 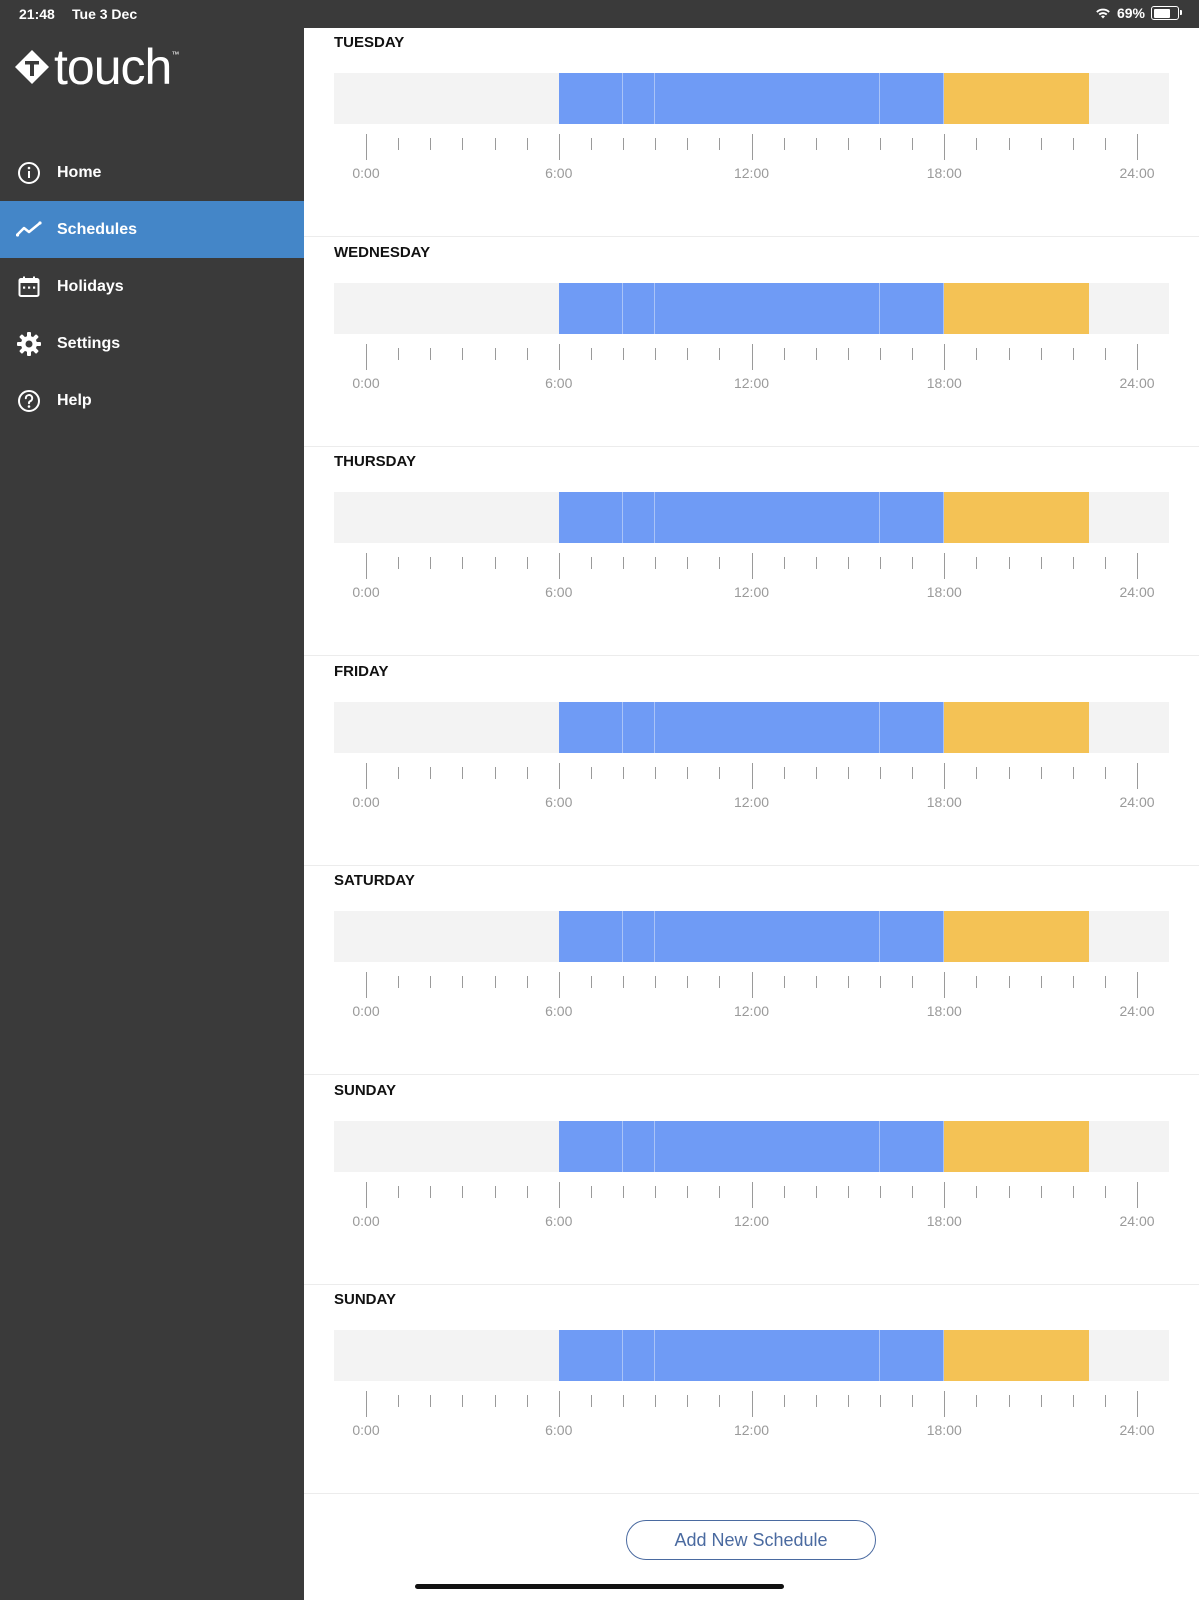 I want to click on sidebar-item-holidays: Holidays, so click(x=152, y=286).